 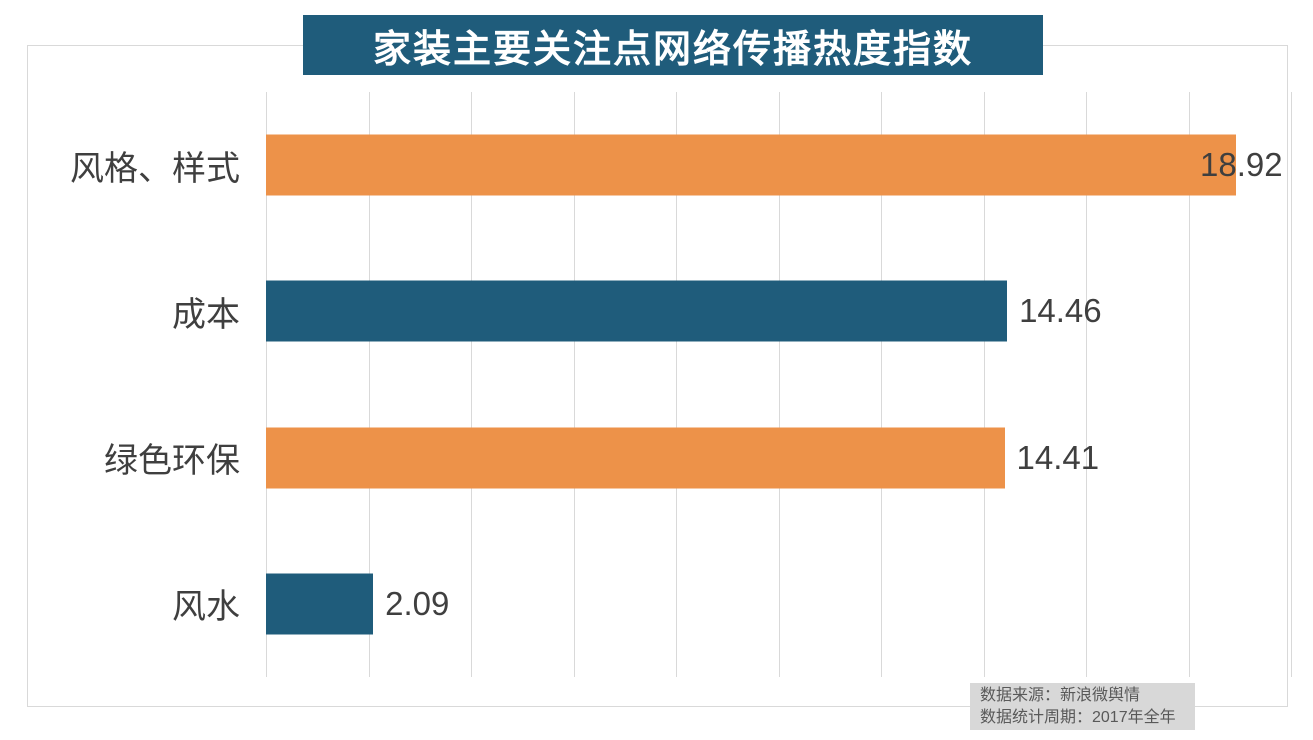 What do you see at coordinates (172, 461) in the screenshot?
I see `category-label: 绿色环保` at bounding box center [172, 461].